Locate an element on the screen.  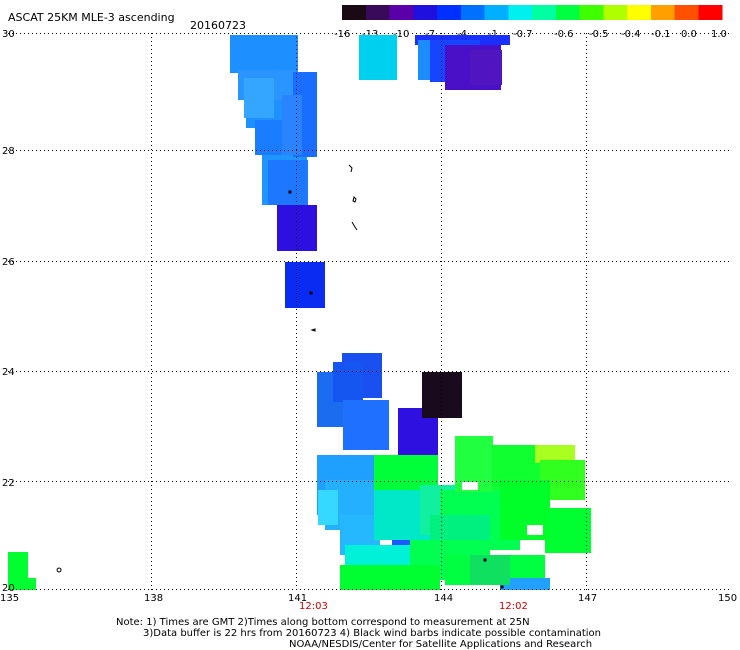
colorbar is located at coordinates (532, 12).